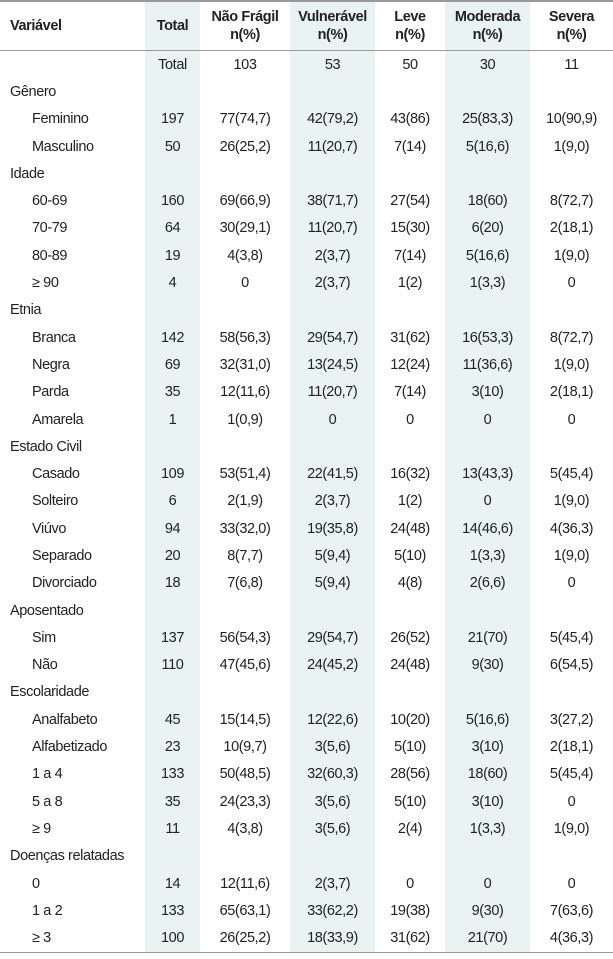 The height and width of the screenshot is (959, 613). Describe the element at coordinates (245, 35) in the screenshot. I see `header-text: n(%)` at that location.